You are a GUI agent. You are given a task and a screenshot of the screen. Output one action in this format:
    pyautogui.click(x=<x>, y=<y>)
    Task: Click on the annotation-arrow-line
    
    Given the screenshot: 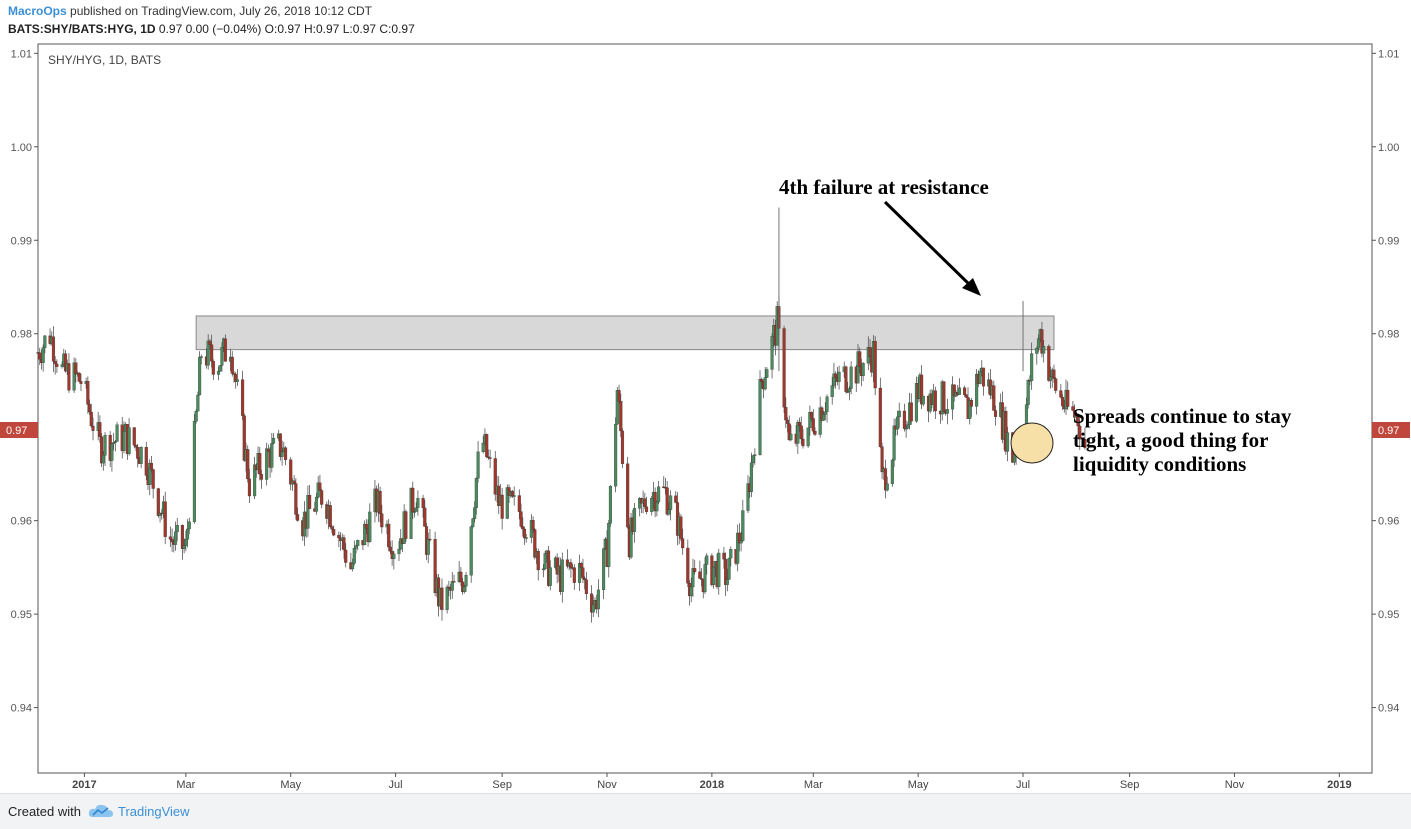 What is the action you would take?
    pyautogui.click(x=928, y=244)
    